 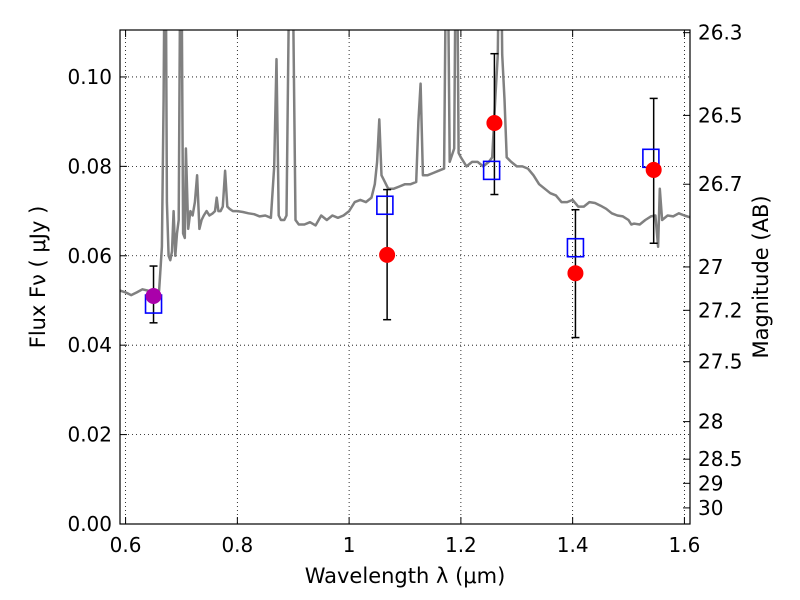 I want to click on y-right-tick-label: 26.7, so click(x=720, y=184).